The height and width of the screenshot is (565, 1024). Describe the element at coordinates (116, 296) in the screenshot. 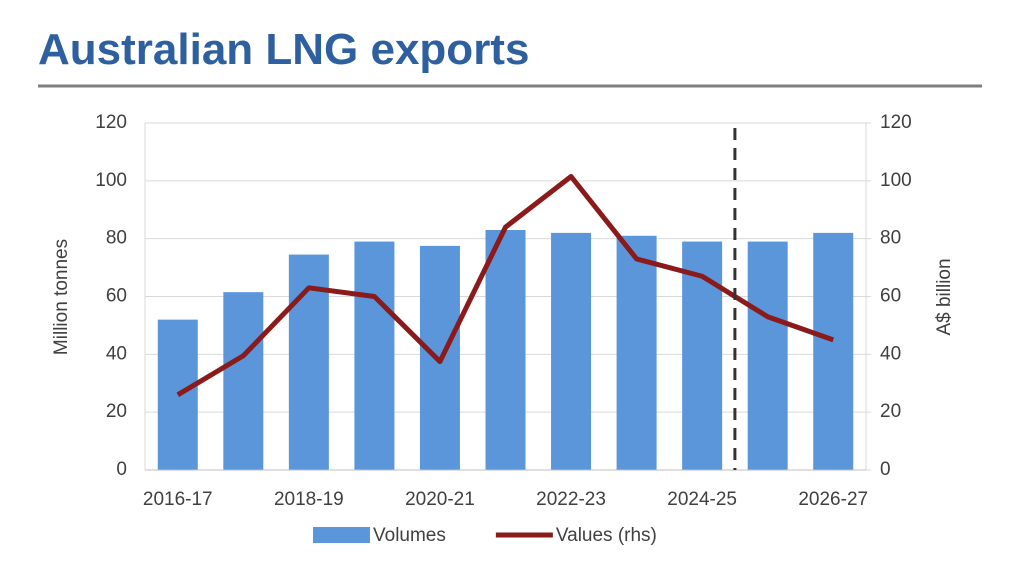

I see `y-tick-label: 60` at that location.